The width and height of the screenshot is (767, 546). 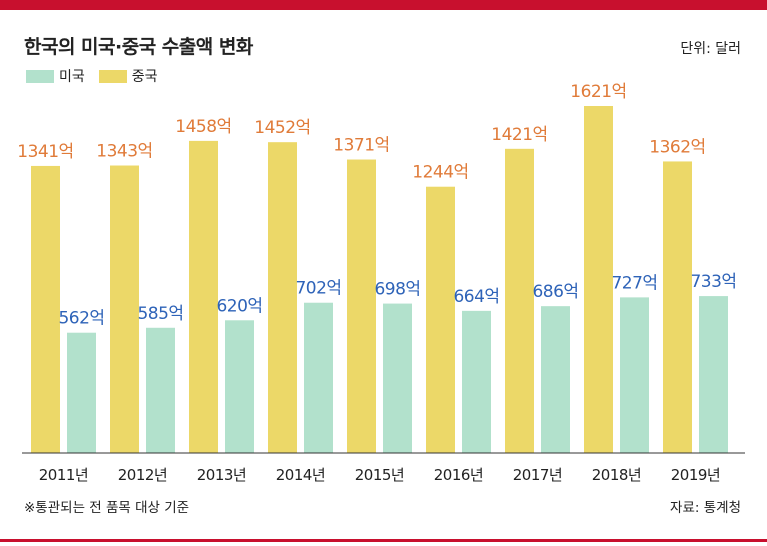 What do you see at coordinates (598, 92) in the screenshot?
I see `data-label-china-8: 1621억` at bounding box center [598, 92].